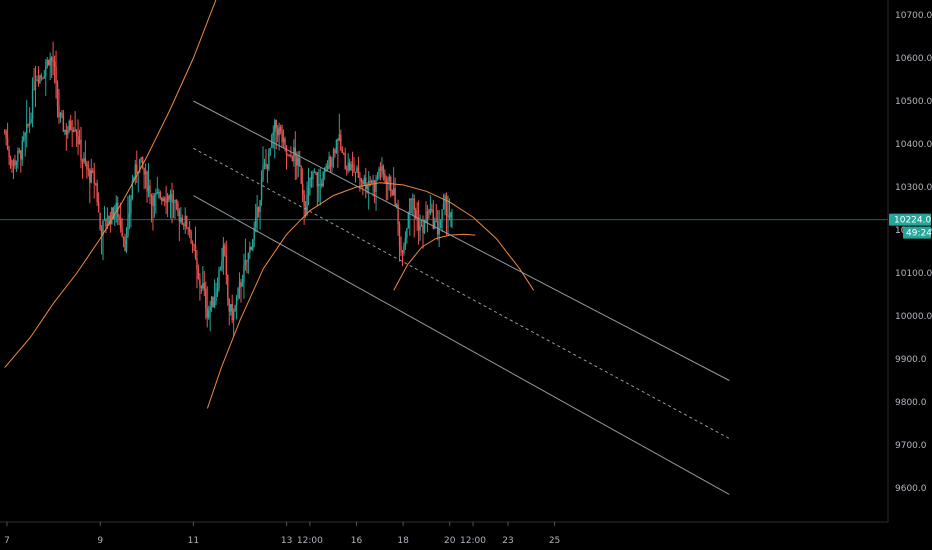 The width and height of the screenshot is (932, 550). Describe the element at coordinates (911, 446) in the screenshot. I see `price-tick-label: 9700.0` at that location.